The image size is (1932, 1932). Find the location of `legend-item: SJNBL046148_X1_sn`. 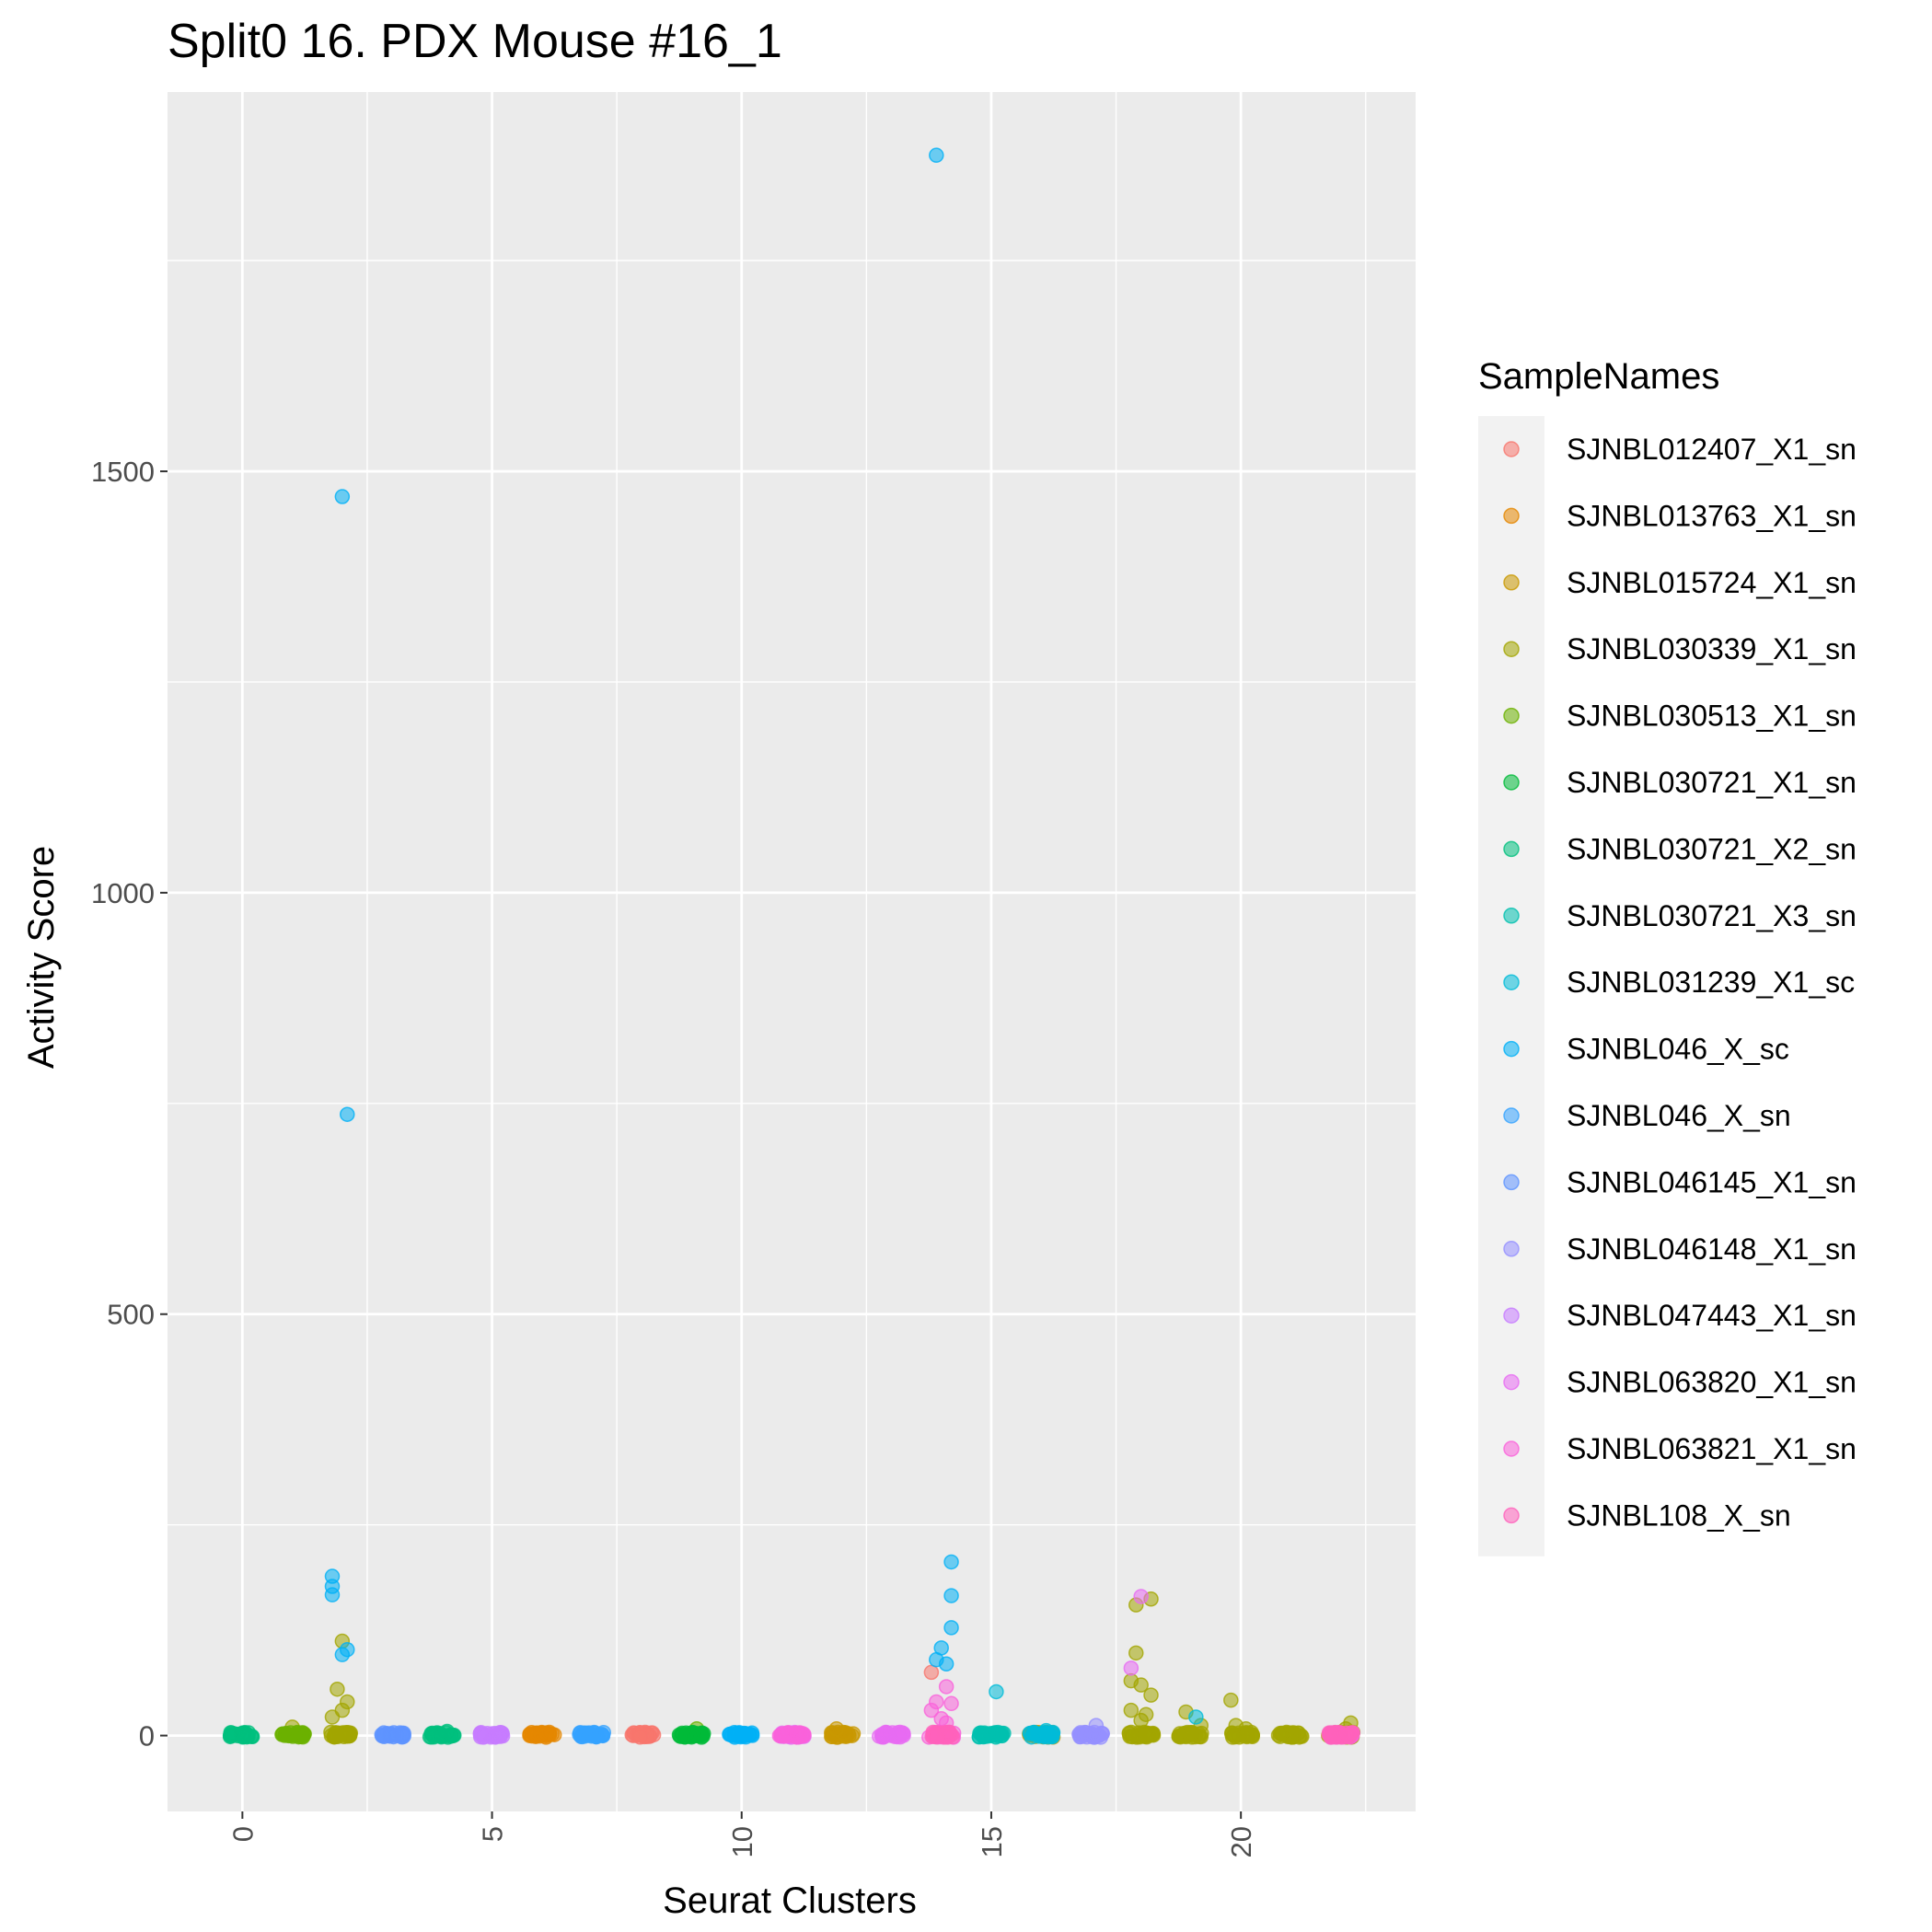

legend-item: SJNBL046148_X1_sn is located at coordinates (1680, 1249).